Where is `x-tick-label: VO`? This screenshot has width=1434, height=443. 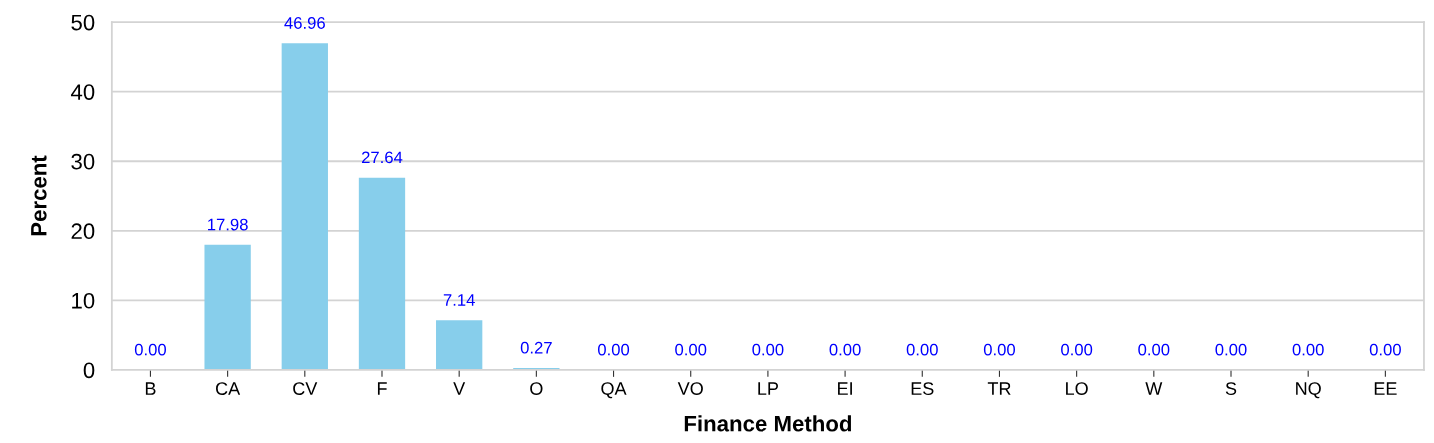
x-tick-label: VO is located at coordinates (690, 388).